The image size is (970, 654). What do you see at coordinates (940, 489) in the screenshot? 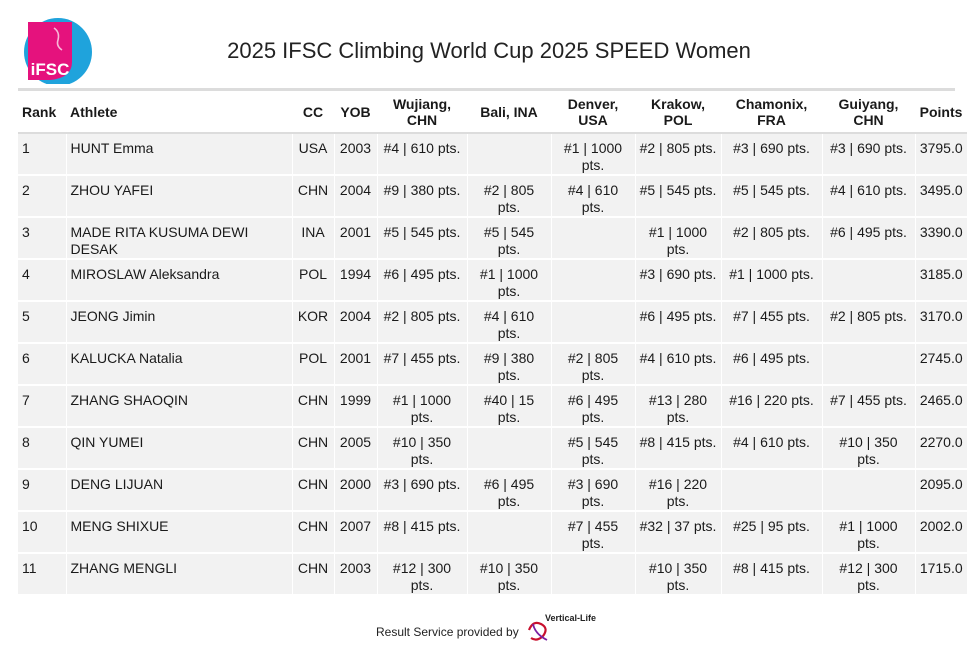
I see `cell-points: 2095.0` at bounding box center [940, 489].